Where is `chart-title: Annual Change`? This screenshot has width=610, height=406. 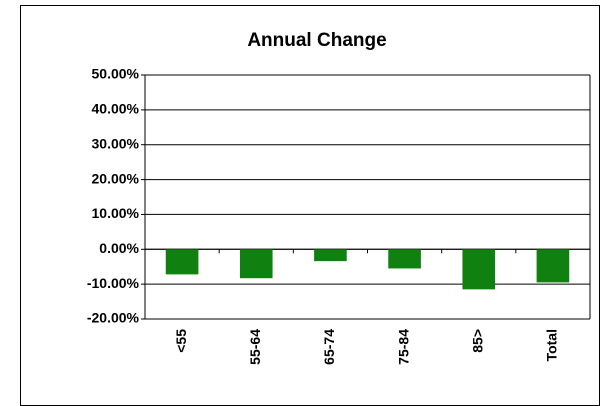
chart-title: Annual Change is located at coordinates (316, 40).